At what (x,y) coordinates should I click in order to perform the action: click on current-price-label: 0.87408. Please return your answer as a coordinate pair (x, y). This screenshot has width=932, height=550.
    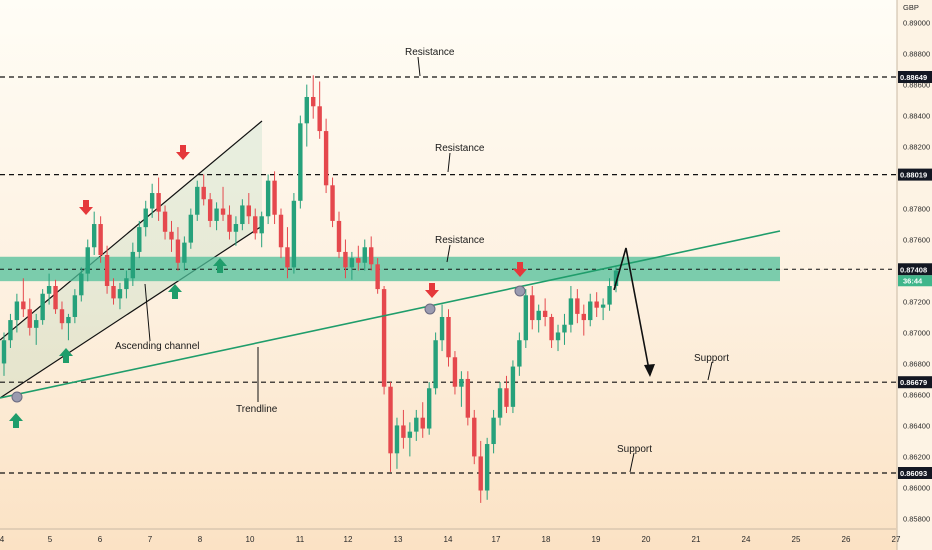
    Looking at the image, I should click on (913, 269).